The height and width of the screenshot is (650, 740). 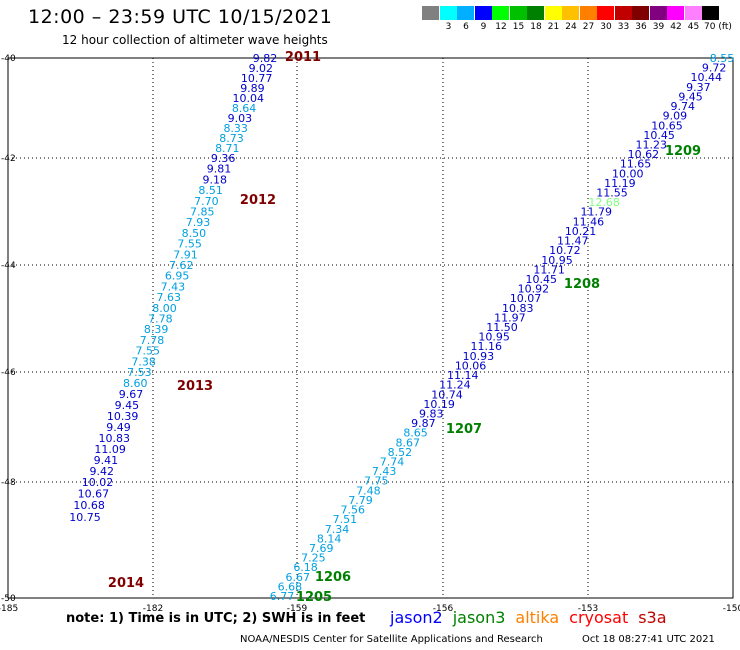 What do you see at coordinates (722, 58) in the screenshot?
I see `swh-value-label: 8.55` at bounding box center [722, 58].